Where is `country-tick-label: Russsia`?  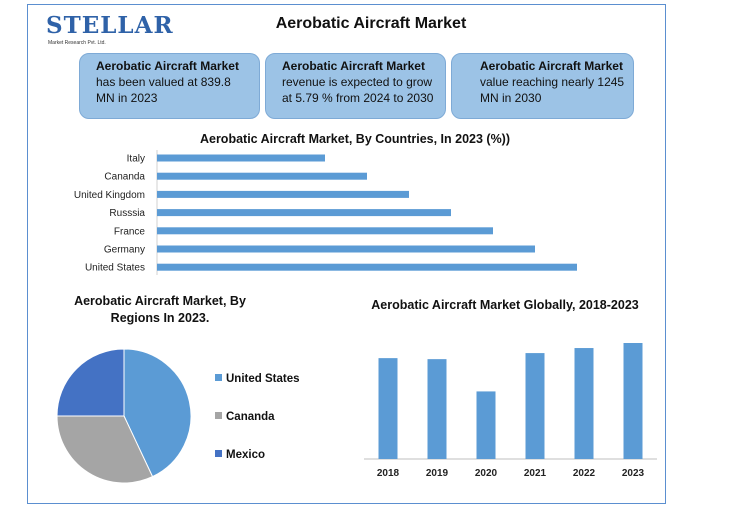 country-tick-label: Russsia is located at coordinates (127, 213).